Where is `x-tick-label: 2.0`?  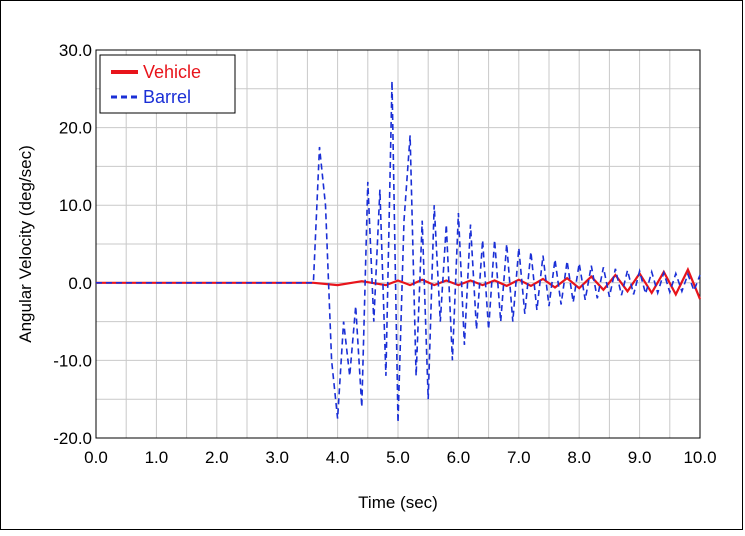 x-tick-label: 2.0 is located at coordinates (217, 457).